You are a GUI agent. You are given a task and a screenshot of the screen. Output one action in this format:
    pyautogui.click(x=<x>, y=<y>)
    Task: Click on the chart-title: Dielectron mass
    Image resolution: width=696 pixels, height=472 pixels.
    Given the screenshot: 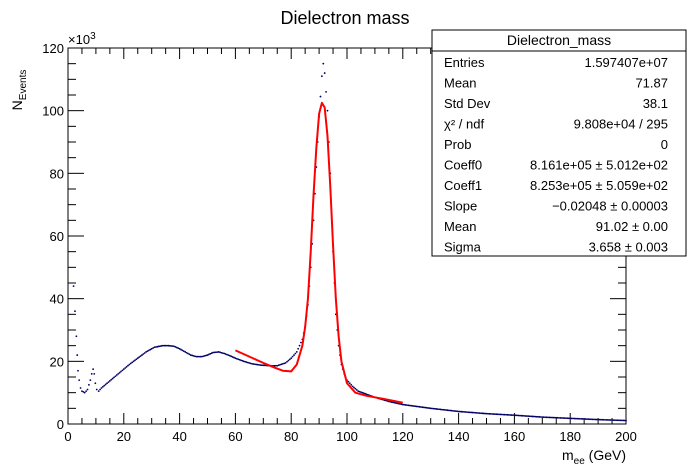 What is the action you would take?
    pyautogui.click(x=344, y=18)
    